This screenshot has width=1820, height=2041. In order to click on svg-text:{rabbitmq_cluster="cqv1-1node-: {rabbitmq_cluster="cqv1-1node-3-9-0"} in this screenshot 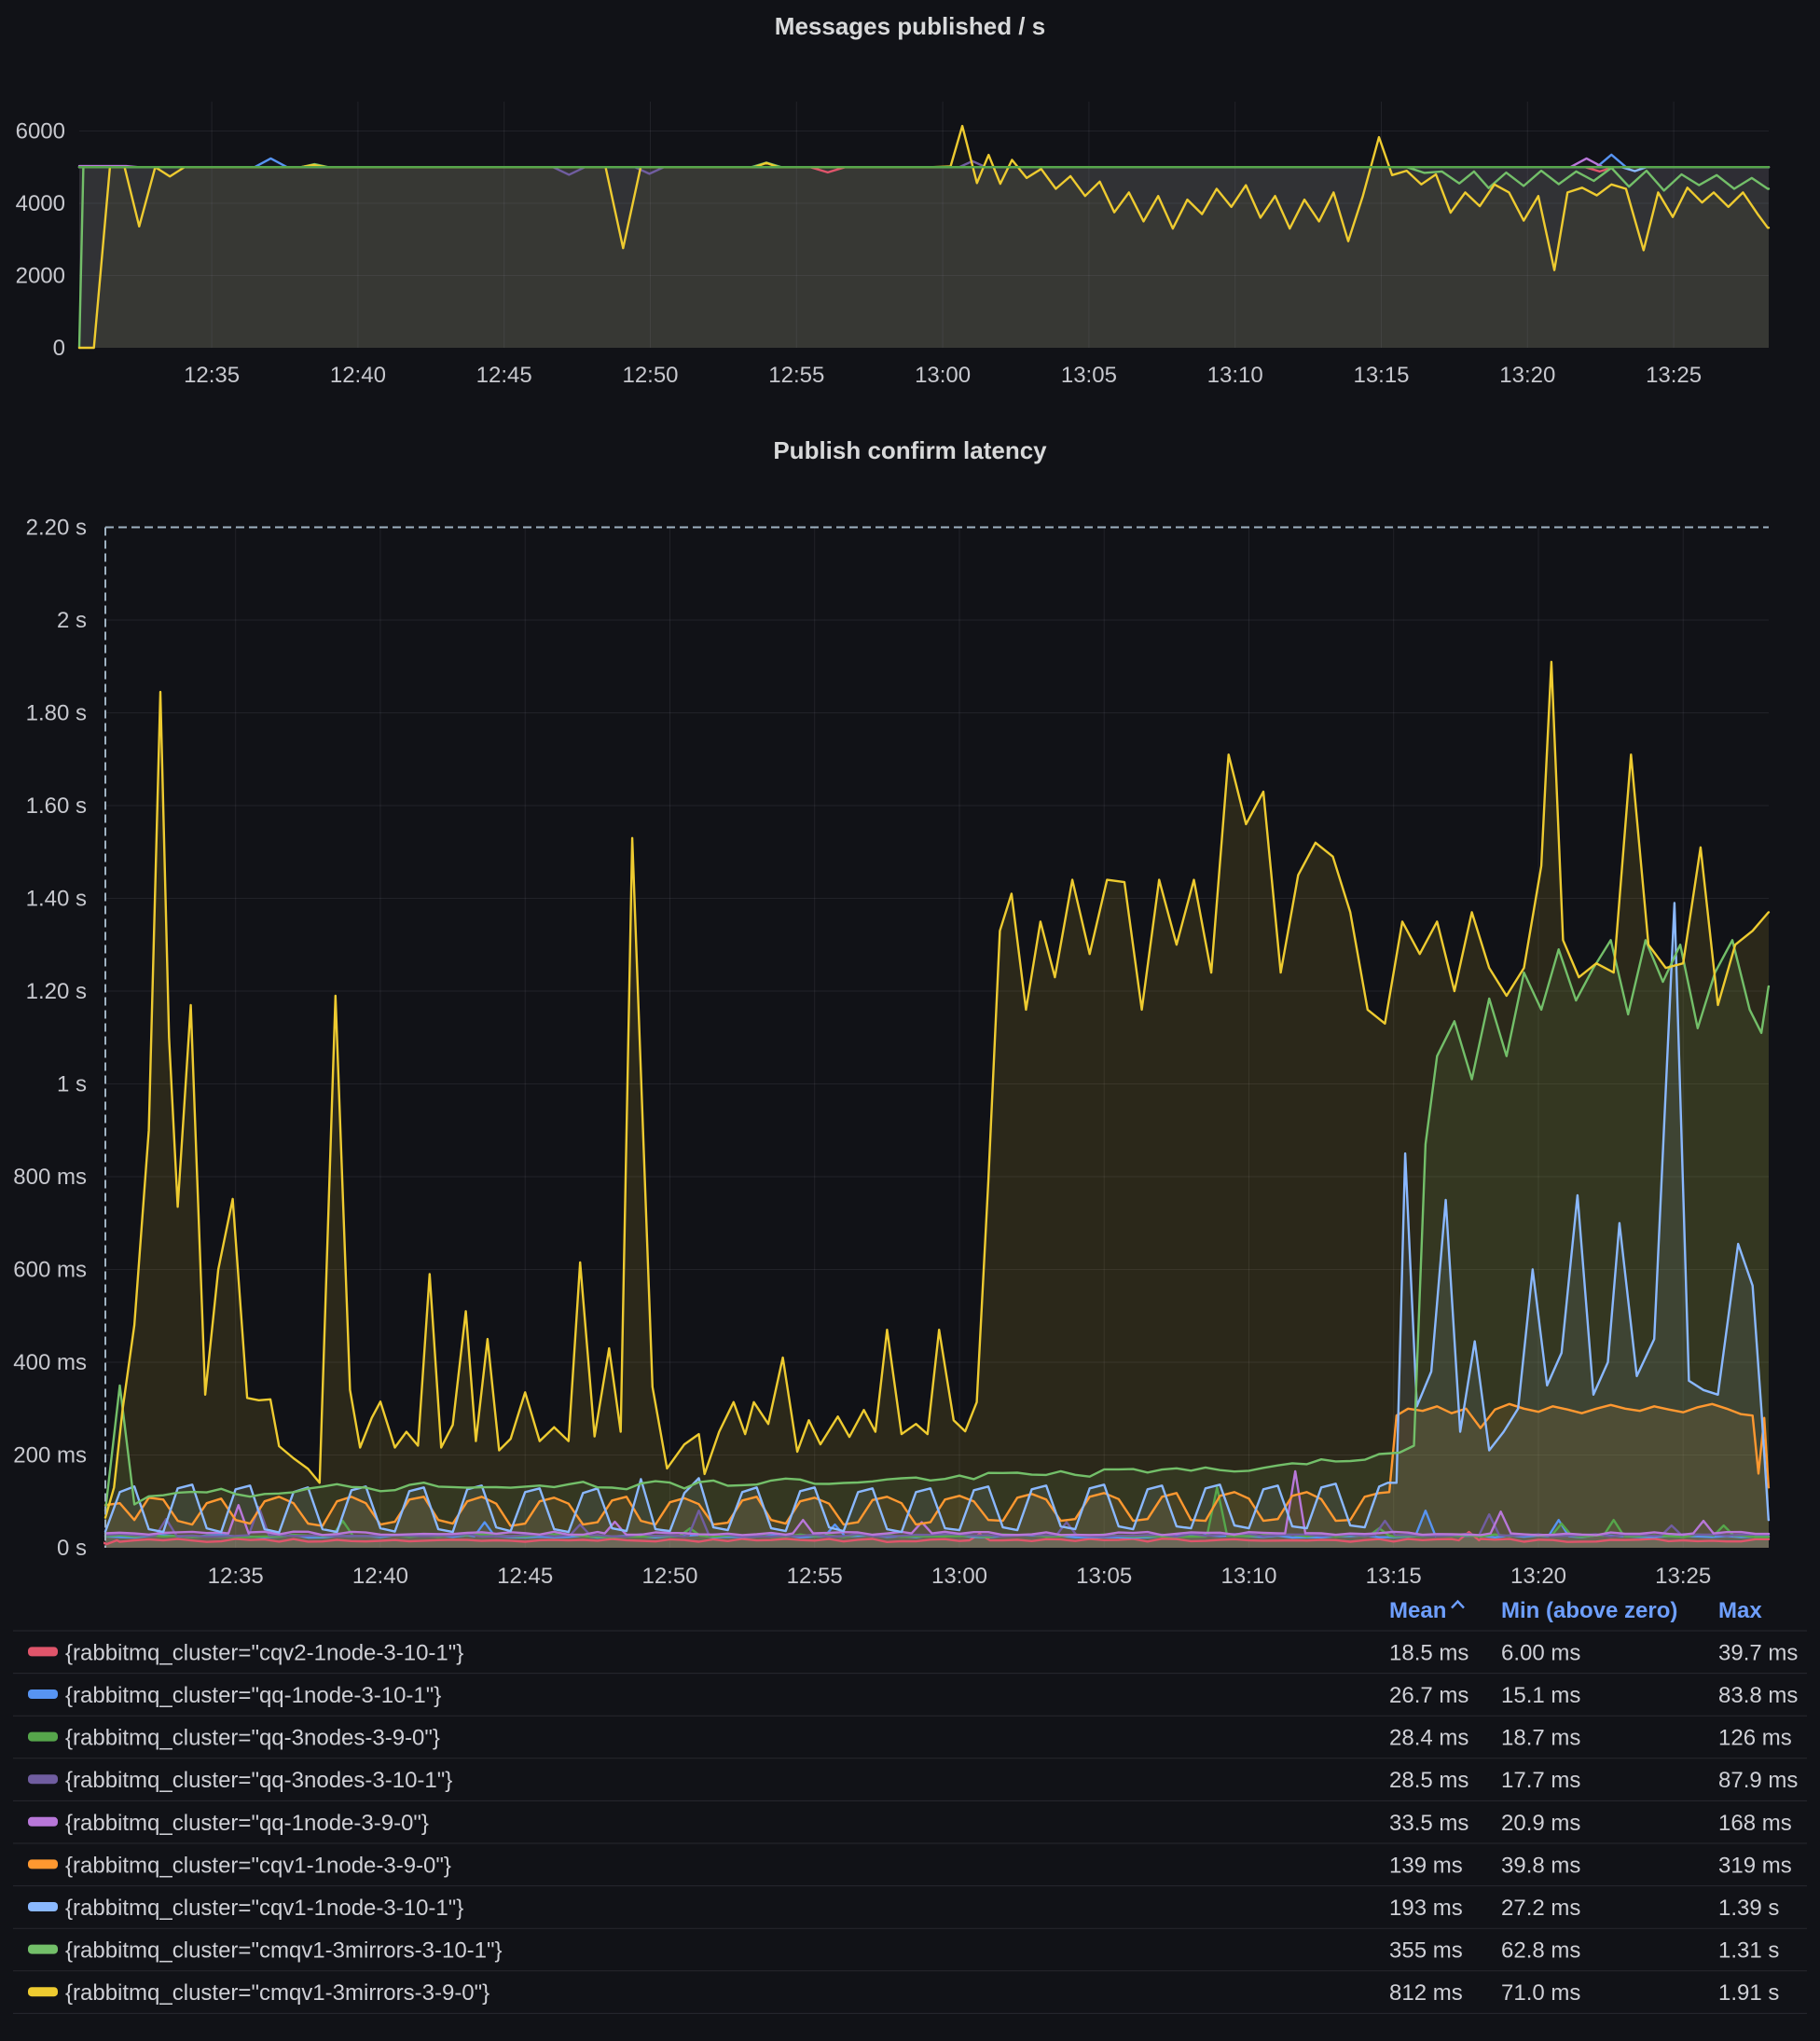, I will do `click(258, 1865)`.